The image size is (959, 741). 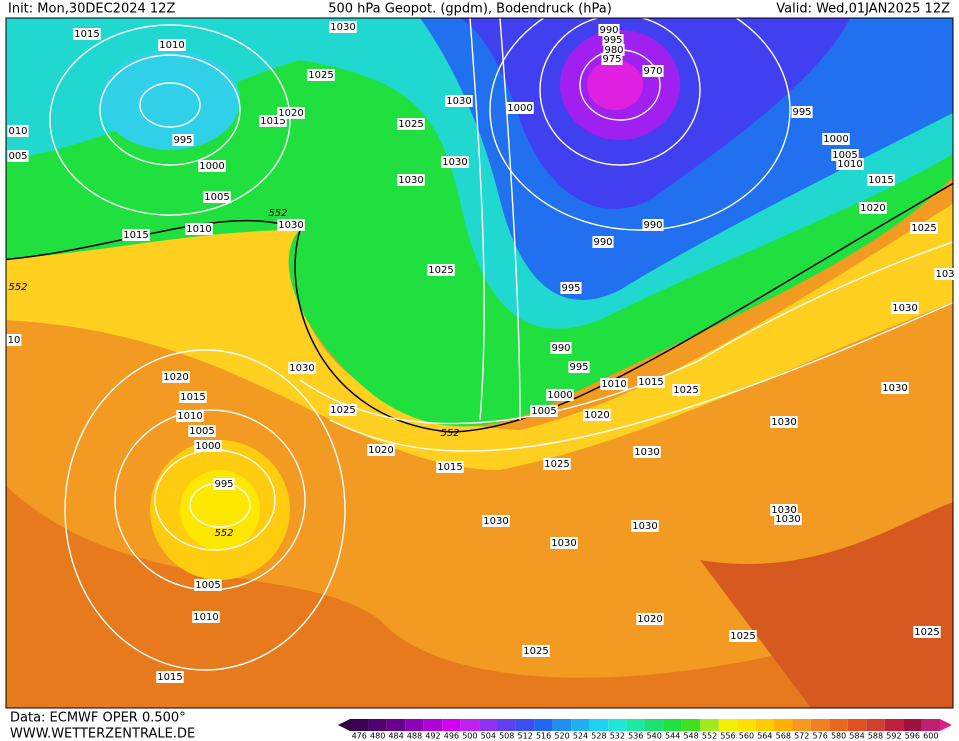 I want to click on legend-tick-label: 564, so click(x=764, y=736).